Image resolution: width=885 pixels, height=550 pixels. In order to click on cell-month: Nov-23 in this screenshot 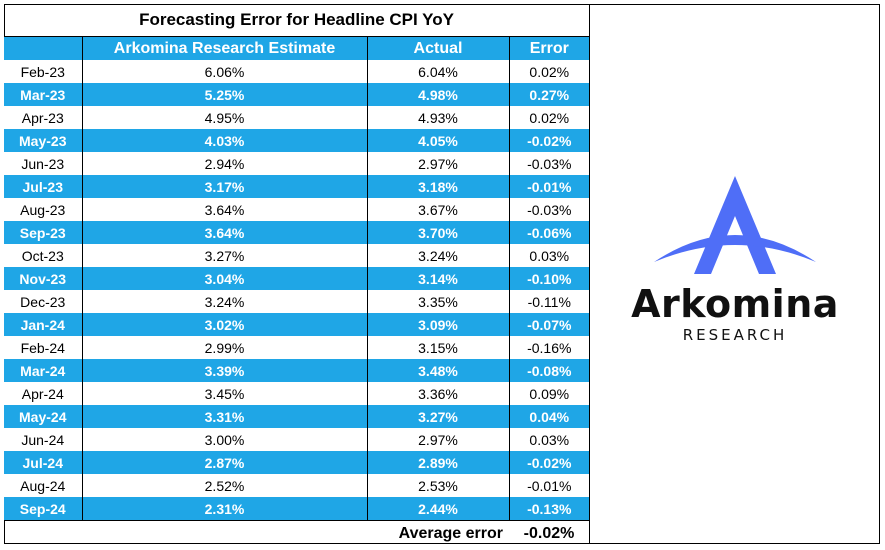, I will do `click(43, 278)`.